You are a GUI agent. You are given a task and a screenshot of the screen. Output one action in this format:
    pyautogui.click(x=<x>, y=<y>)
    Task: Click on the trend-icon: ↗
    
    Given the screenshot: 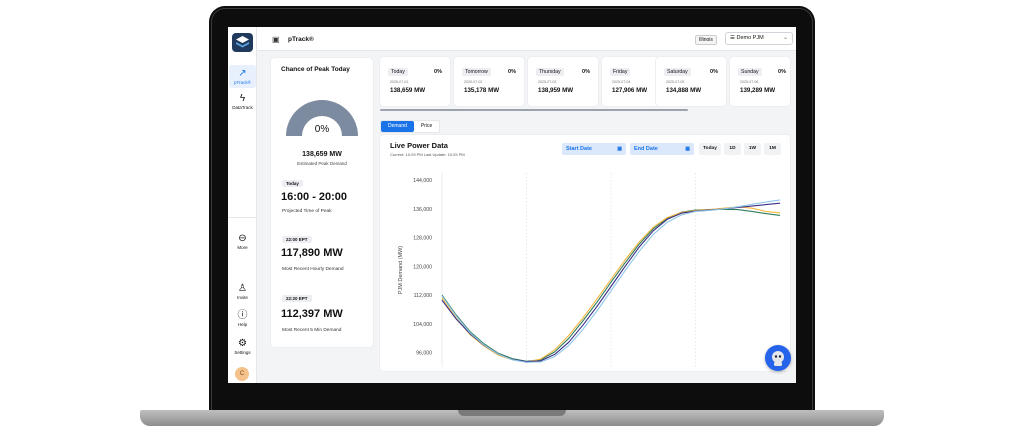 What is the action you would take?
    pyautogui.click(x=242, y=73)
    